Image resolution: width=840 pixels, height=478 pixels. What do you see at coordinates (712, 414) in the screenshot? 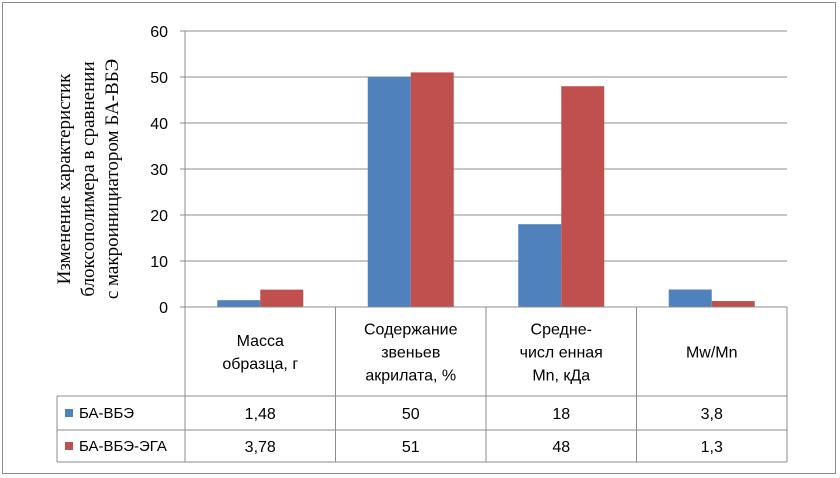
I see `data-label: 3,8` at bounding box center [712, 414].